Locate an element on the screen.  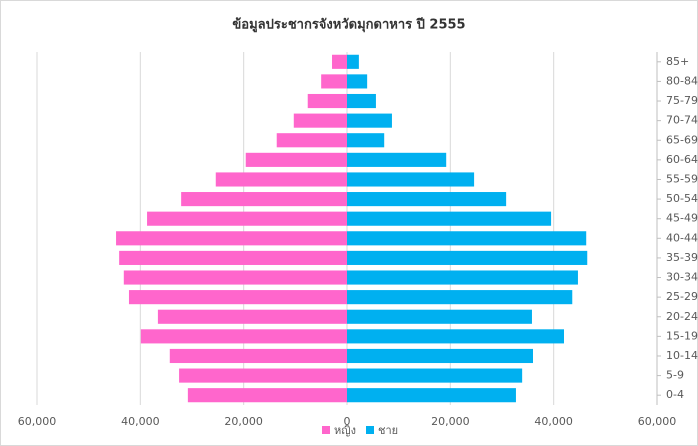
y-tick-label: 15-19 is located at coordinates (682, 335).